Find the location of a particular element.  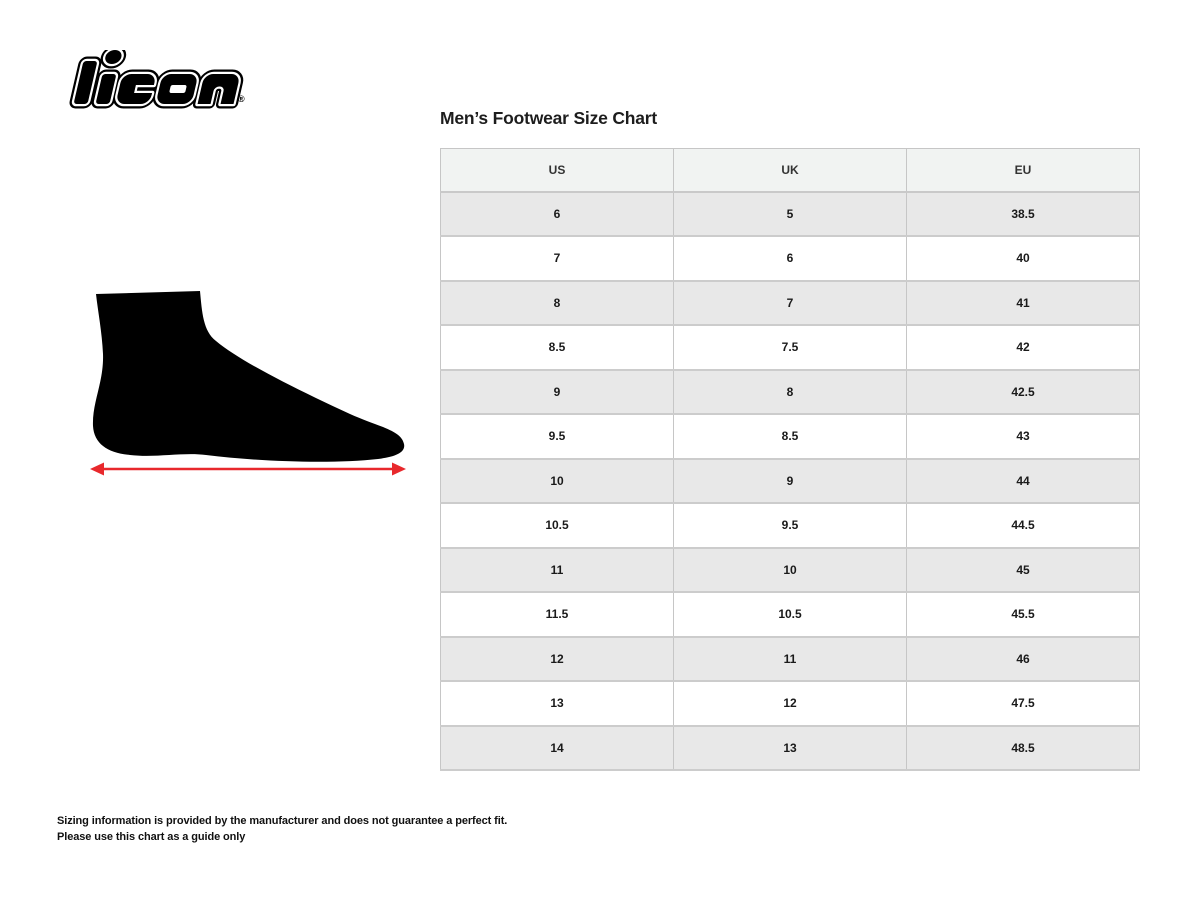

size-cell-eu: 47.5 is located at coordinates (1023, 703).